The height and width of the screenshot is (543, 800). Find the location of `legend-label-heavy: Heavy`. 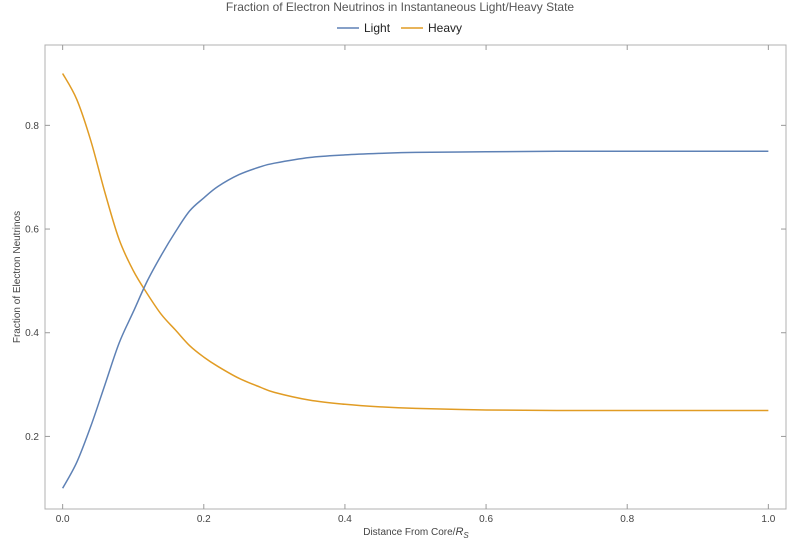

legend-label-heavy: Heavy is located at coordinates (445, 28).